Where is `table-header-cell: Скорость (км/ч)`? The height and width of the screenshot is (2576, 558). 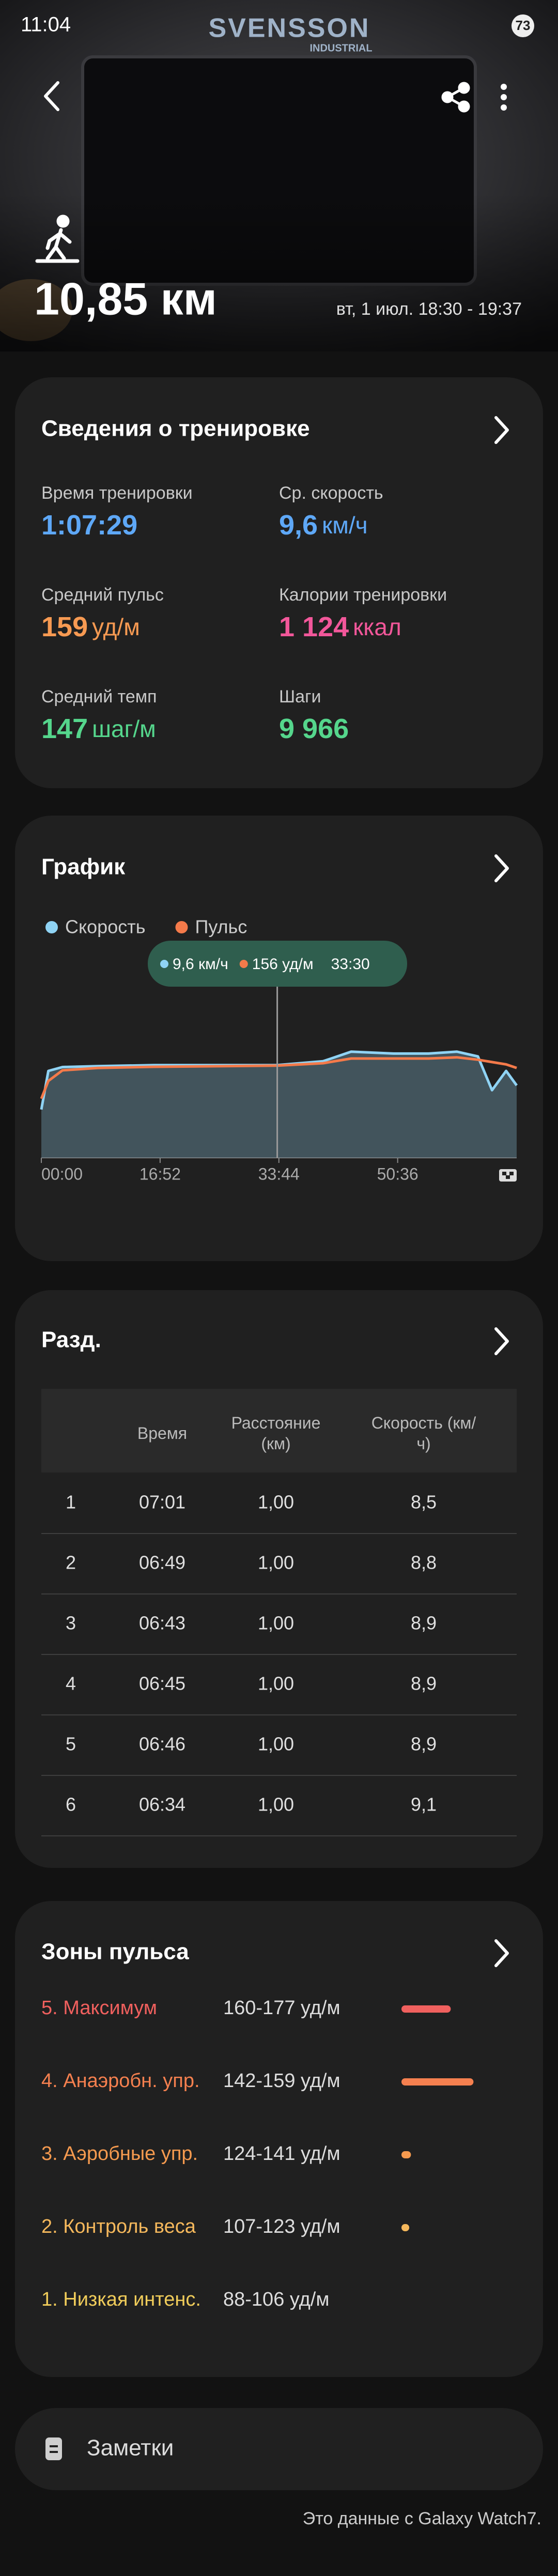
table-header-cell: Скорость (км/ч) is located at coordinates (424, 1434).